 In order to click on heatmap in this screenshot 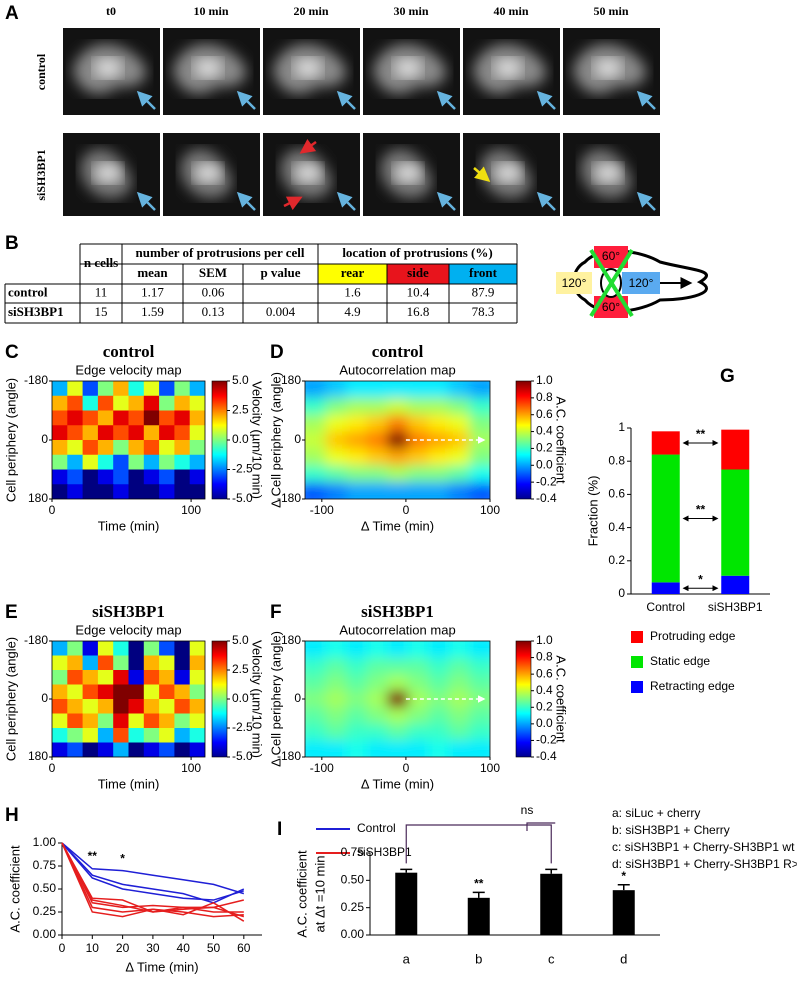, I will do `click(128, 440)`.